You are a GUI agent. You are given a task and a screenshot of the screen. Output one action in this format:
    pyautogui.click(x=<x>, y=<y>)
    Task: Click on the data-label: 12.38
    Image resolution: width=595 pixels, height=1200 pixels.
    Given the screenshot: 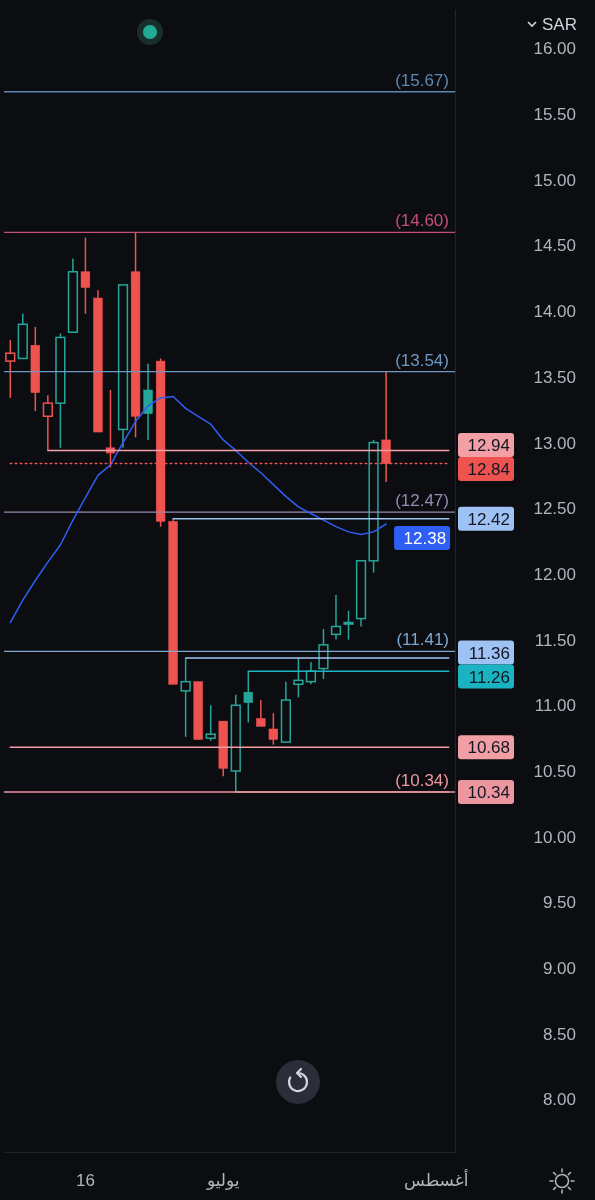 What is the action you would take?
    pyautogui.click(x=425, y=538)
    